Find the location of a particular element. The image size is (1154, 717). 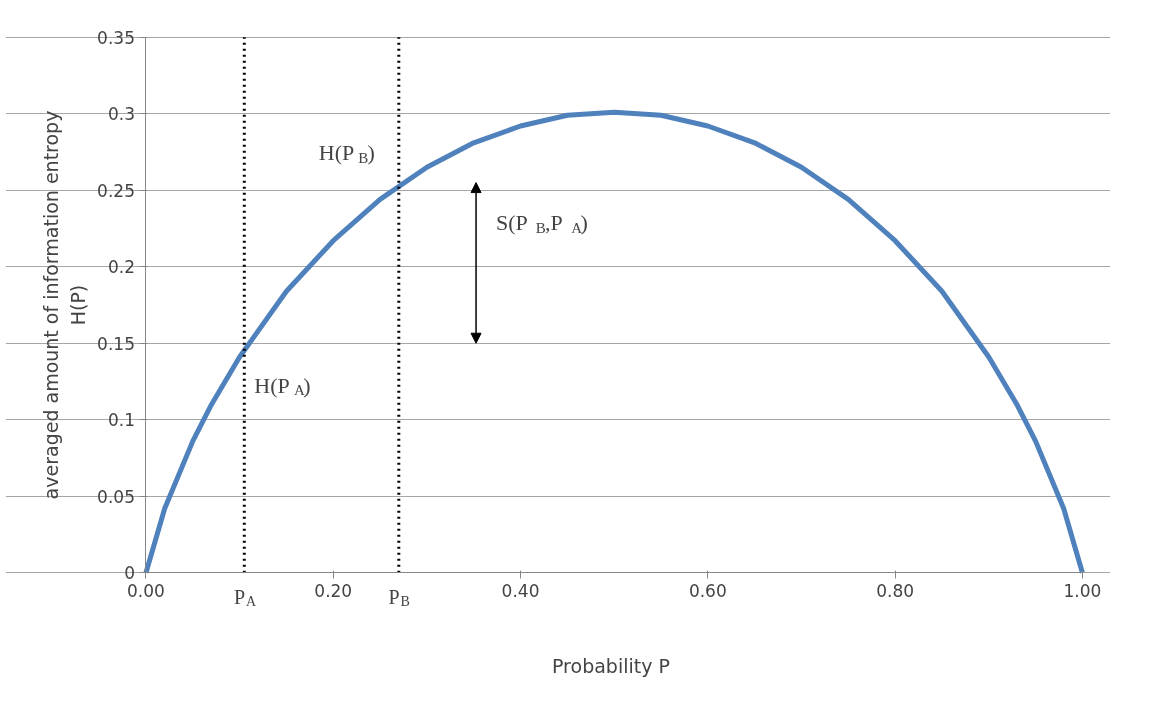

y-tick-label: 0.2 is located at coordinates (121, 267).